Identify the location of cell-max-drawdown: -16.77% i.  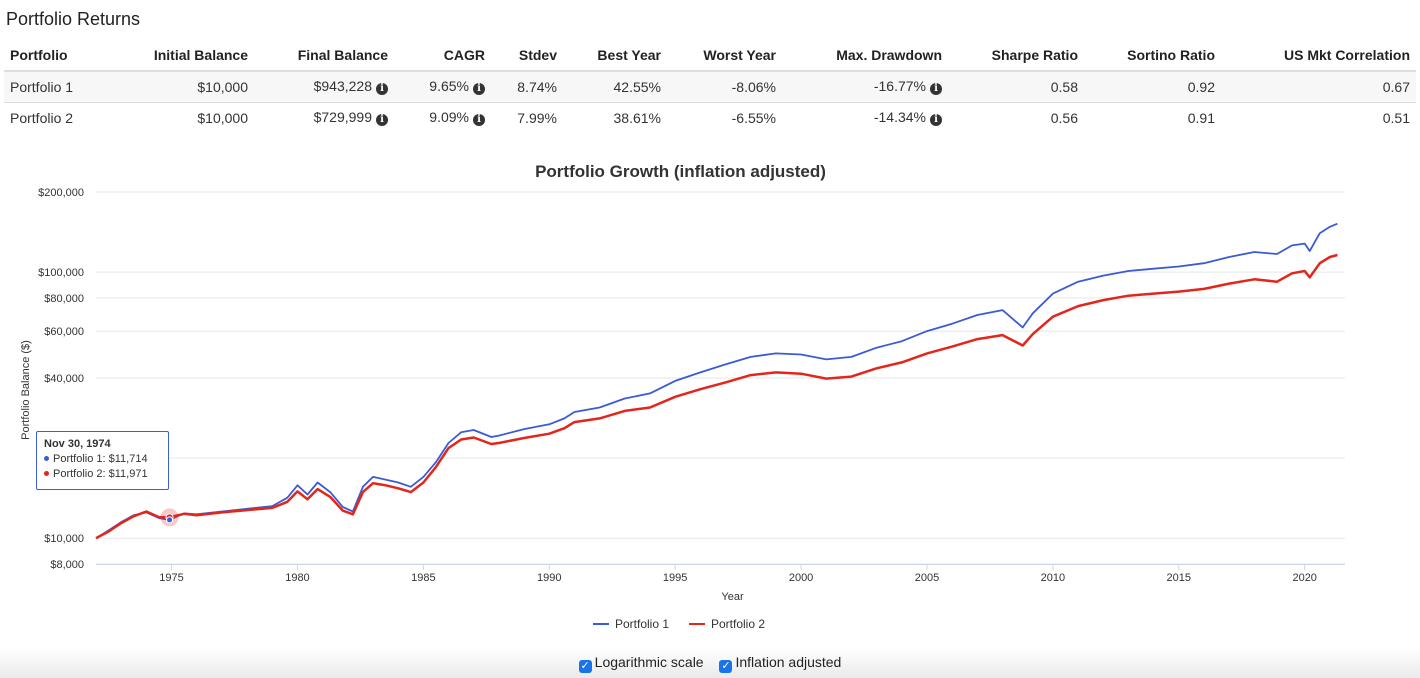
(865, 86).